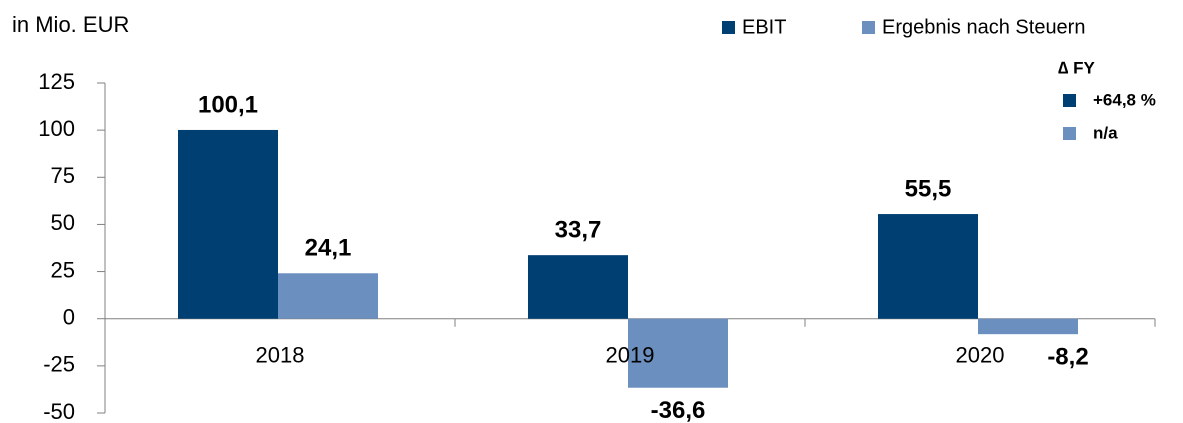 This screenshot has height=423, width=1183. Describe the element at coordinates (578, 230) in the screenshot. I see `value-label: 33,7` at that location.